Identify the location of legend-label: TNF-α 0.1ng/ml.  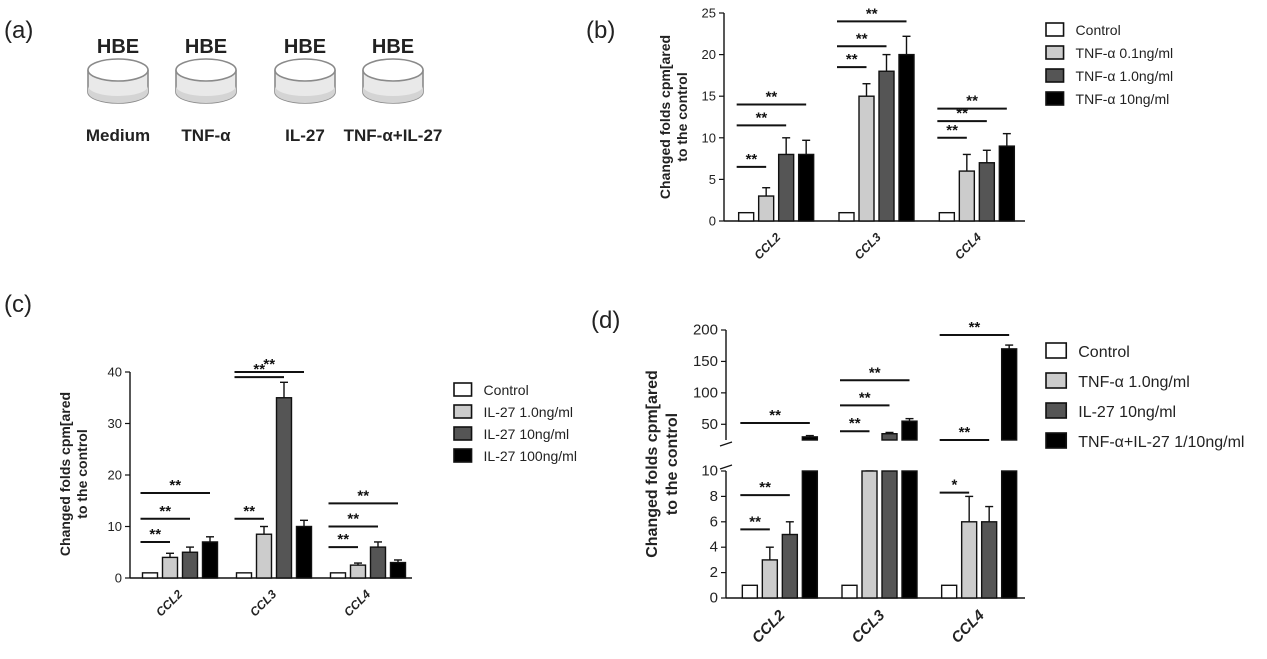
(1125, 53).